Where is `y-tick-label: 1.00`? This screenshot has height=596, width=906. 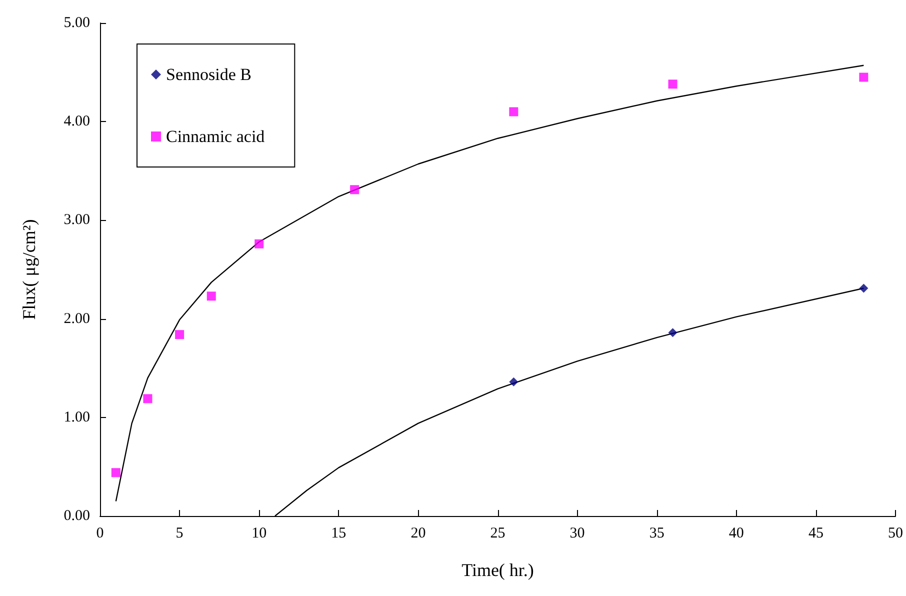 y-tick-label: 1.00 is located at coordinates (77, 417).